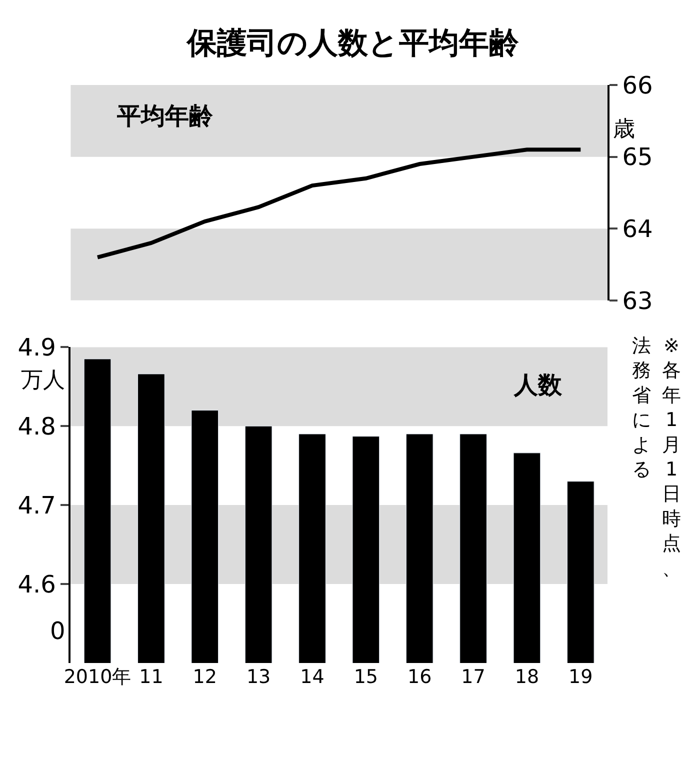 This screenshot has height=766, width=698. Describe the element at coordinates (538, 385) in the screenshot. I see `series-label: 人数` at that location.